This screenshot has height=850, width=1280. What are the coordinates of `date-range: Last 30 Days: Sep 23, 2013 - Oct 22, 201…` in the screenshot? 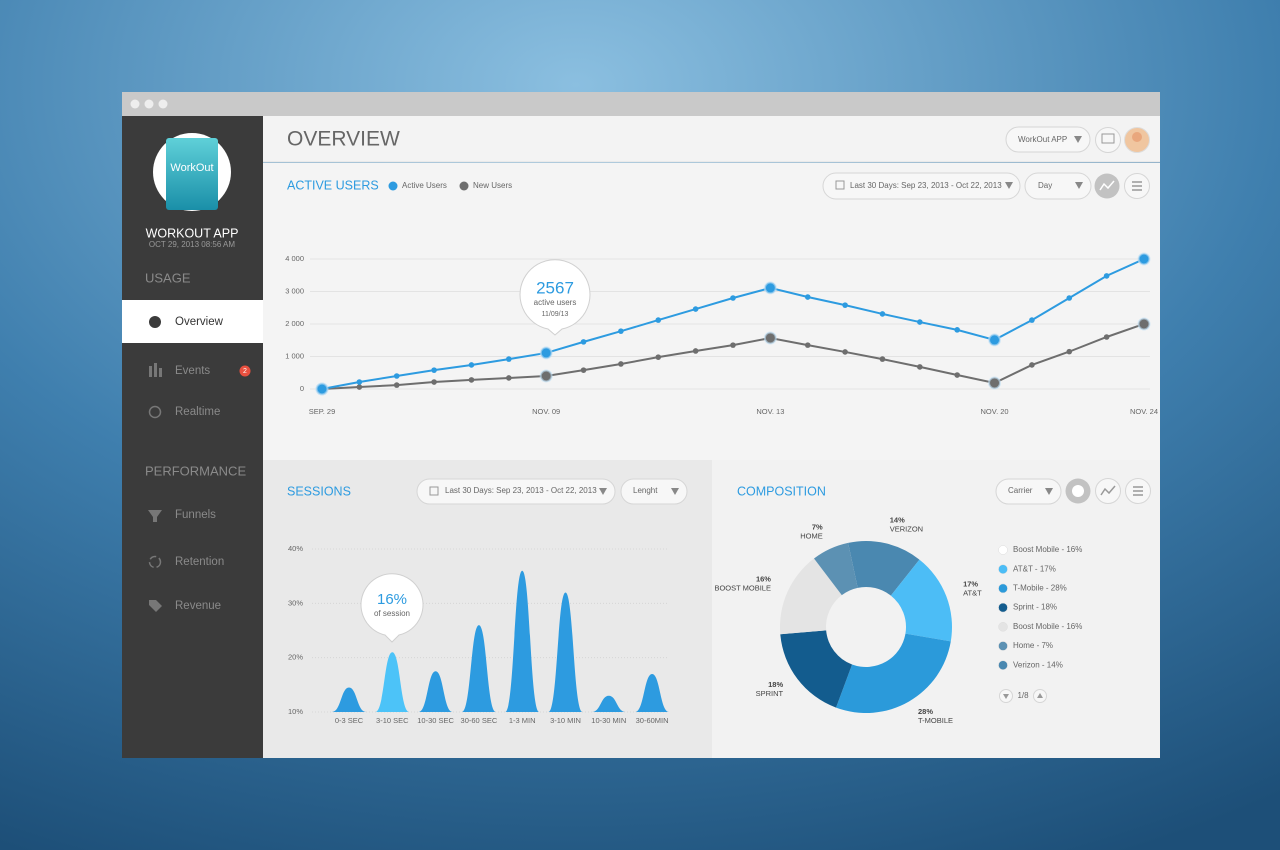 It's located at (521, 490).